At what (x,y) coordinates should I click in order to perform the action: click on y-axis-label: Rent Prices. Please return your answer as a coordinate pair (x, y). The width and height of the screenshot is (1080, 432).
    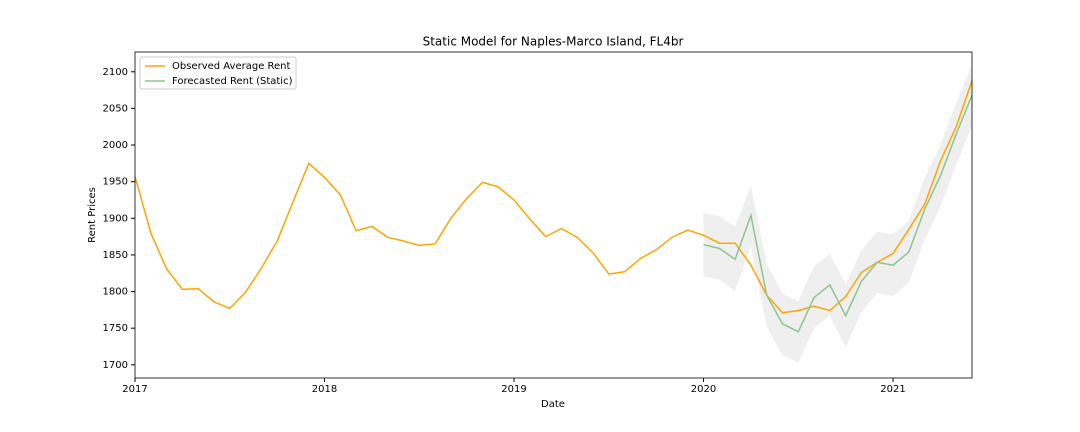
    Looking at the image, I should click on (92, 215).